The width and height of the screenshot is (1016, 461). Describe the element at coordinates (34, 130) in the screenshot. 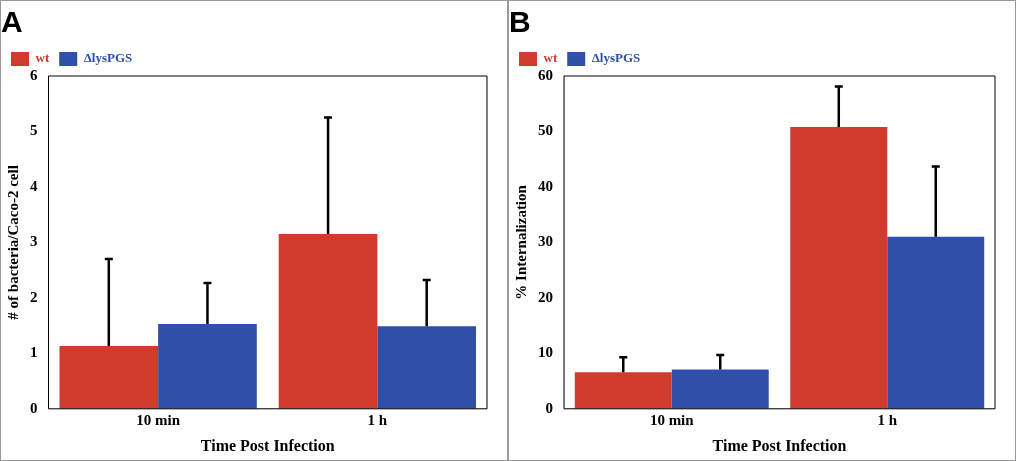

I see `y-tick-label: 5` at that location.